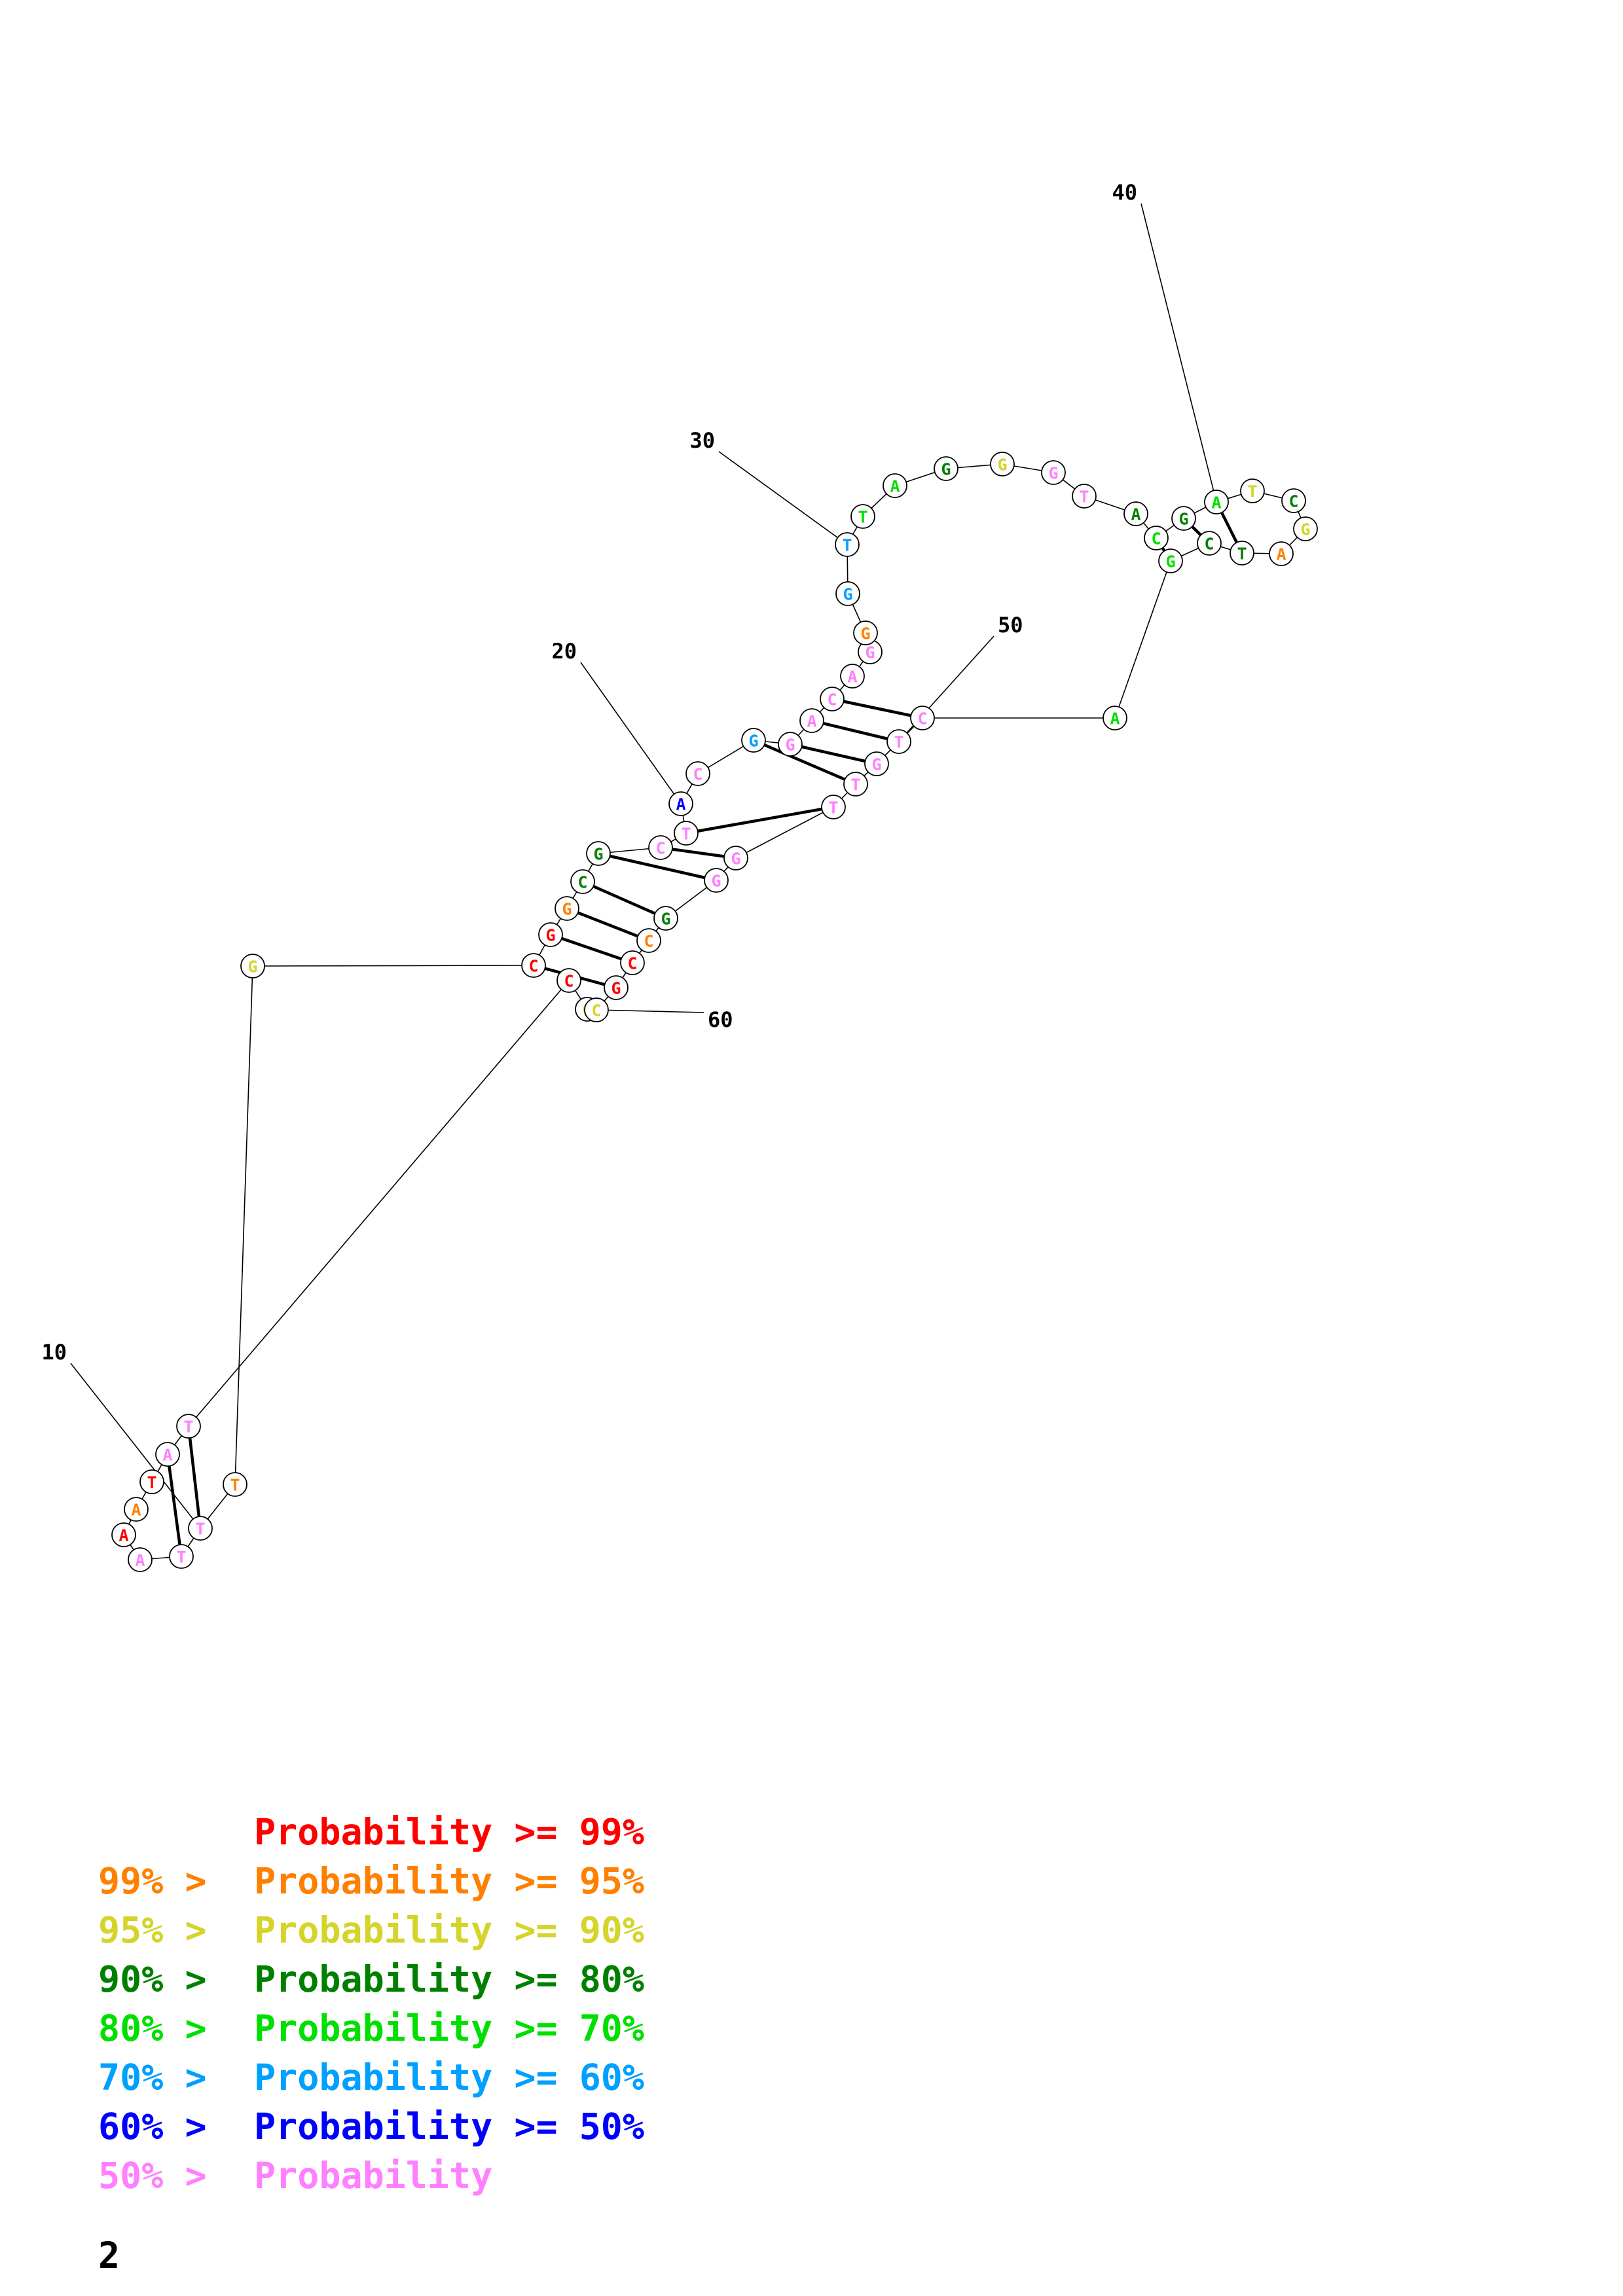 The image size is (1623, 2296). What do you see at coordinates (449, 1881) in the screenshot?
I see `legend-text: Probability >= 95%` at bounding box center [449, 1881].